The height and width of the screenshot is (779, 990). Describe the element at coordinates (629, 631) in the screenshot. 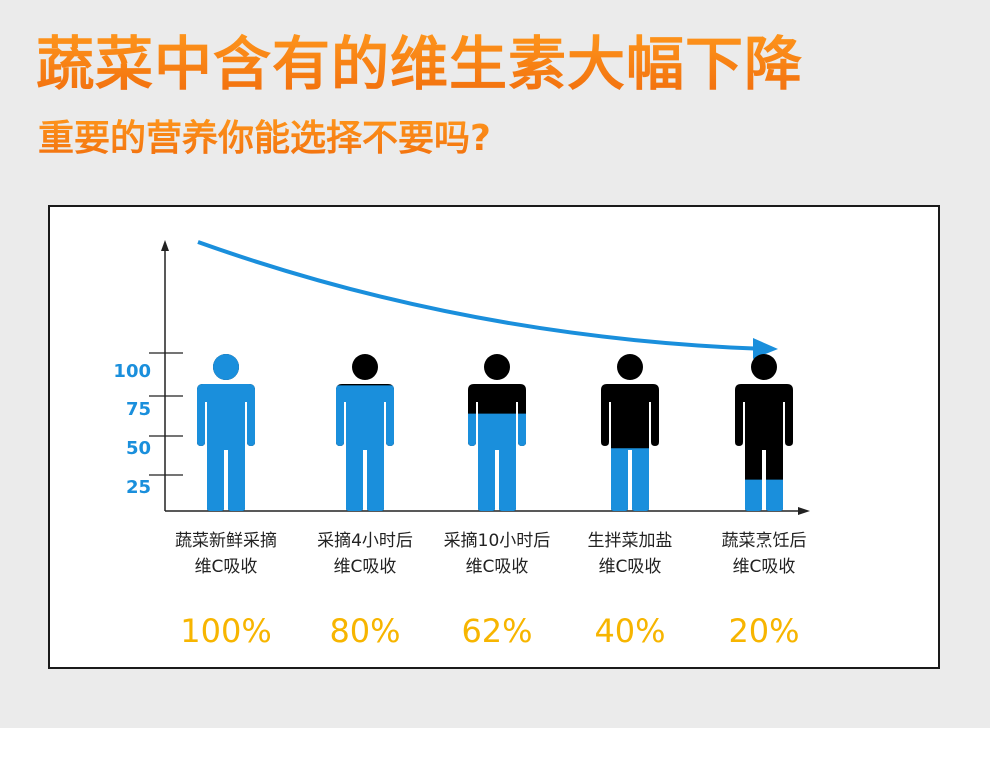

I see `value-label-4: 40%` at that location.